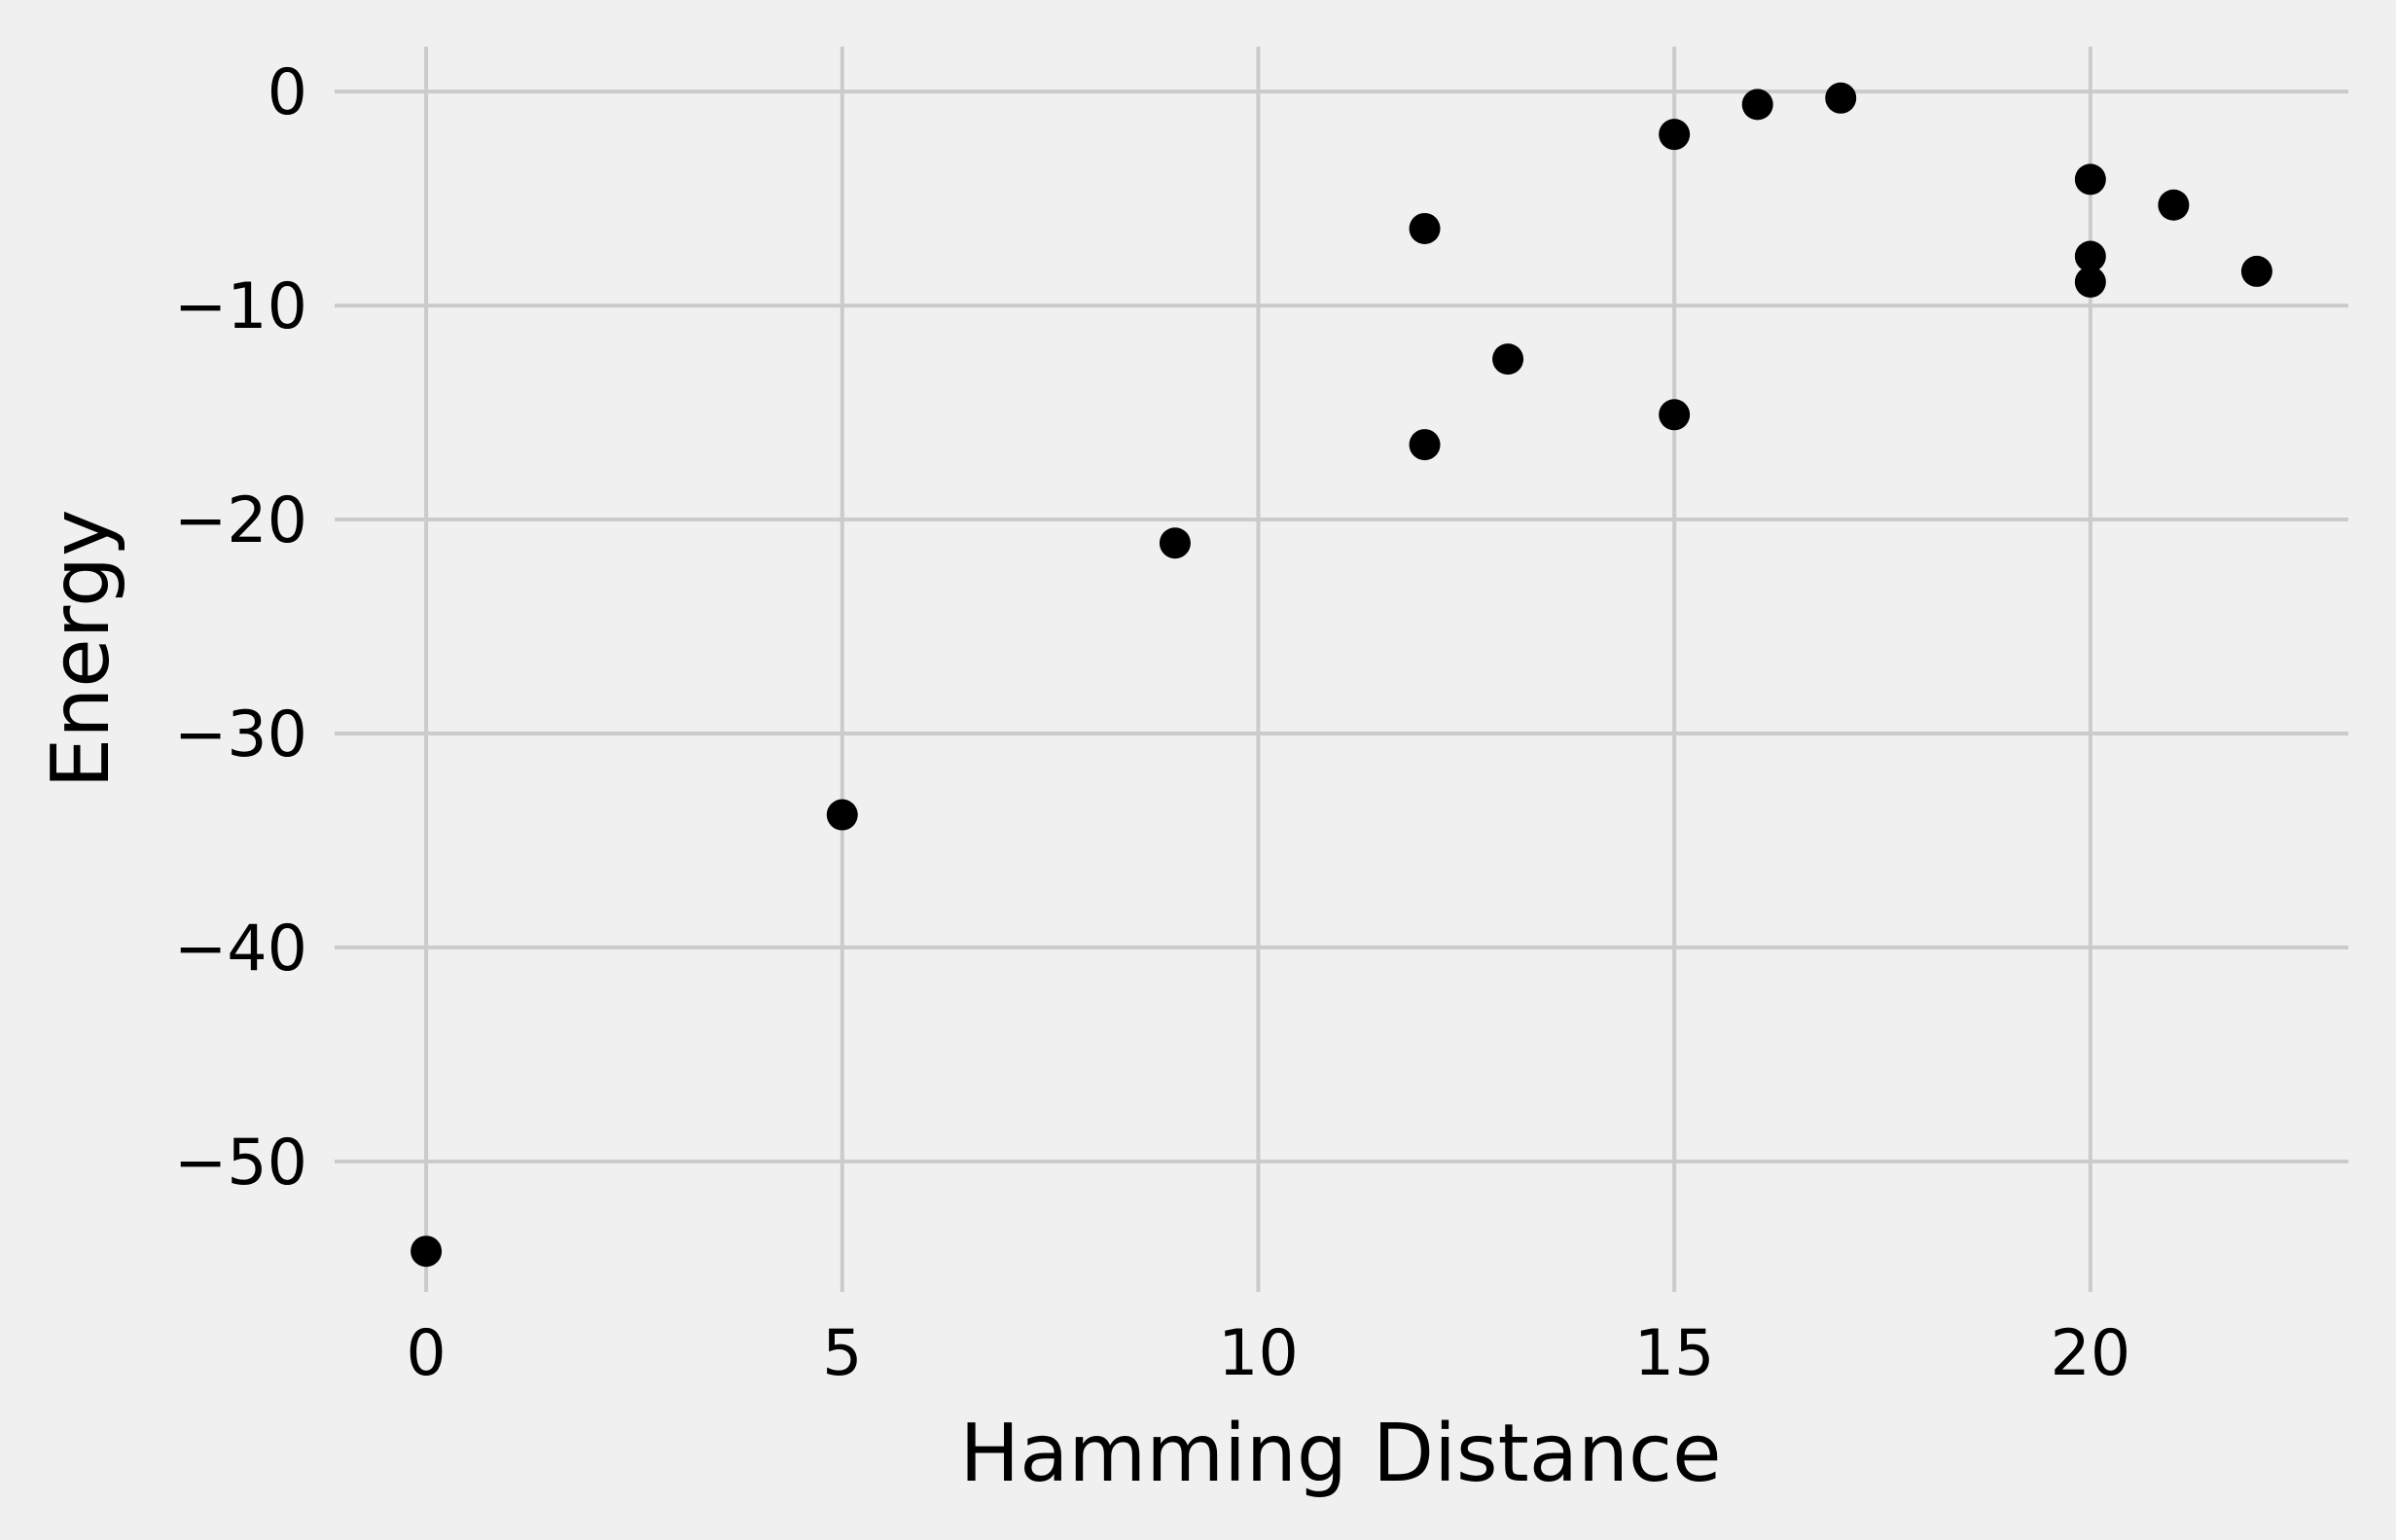  I want to click on x-tick-label: 5, so click(842, 1353).